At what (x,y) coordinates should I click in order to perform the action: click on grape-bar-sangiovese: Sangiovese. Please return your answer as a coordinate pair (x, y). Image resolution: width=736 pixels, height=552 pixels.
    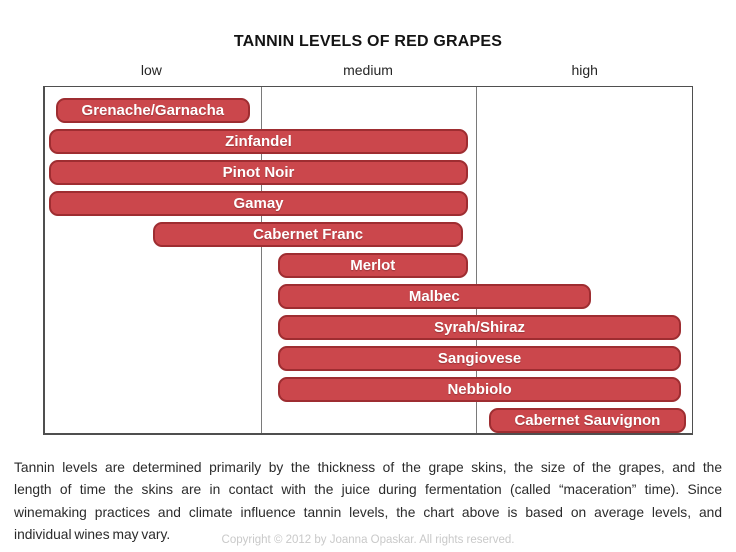
    Looking at the image, I should click on (479, 358).